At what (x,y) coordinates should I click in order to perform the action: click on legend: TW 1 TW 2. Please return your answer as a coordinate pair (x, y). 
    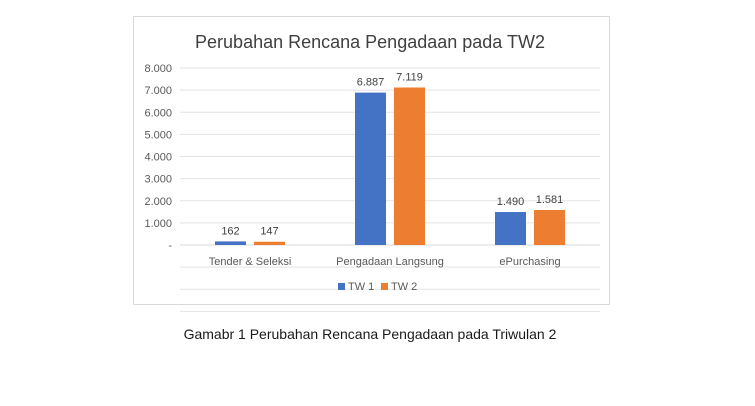
    Looking at the image, I should click on (377, 287).